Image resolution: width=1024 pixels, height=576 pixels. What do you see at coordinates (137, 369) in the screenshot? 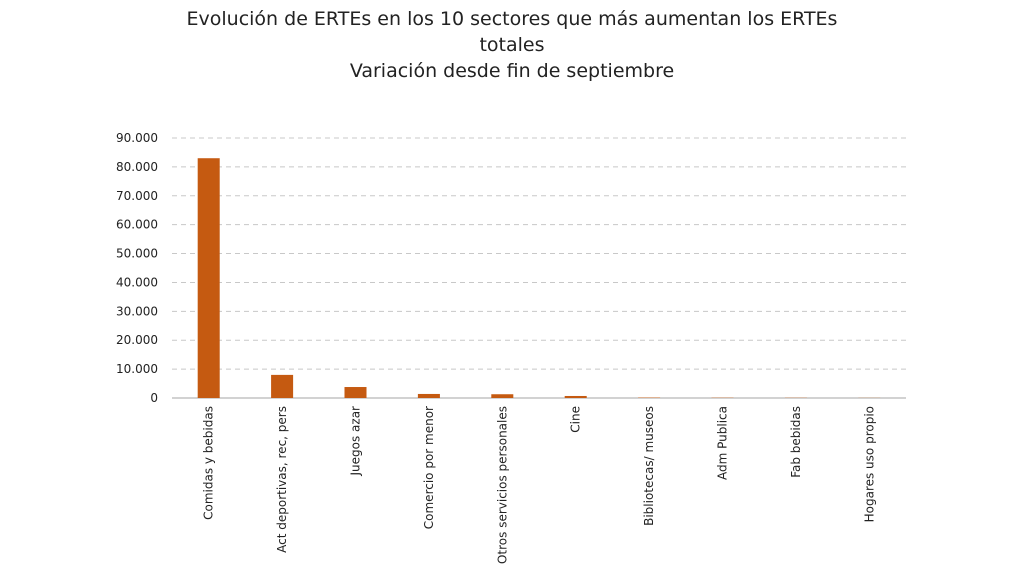
I see `y-tick-label: 10.000` at bounding box center [137, 369].